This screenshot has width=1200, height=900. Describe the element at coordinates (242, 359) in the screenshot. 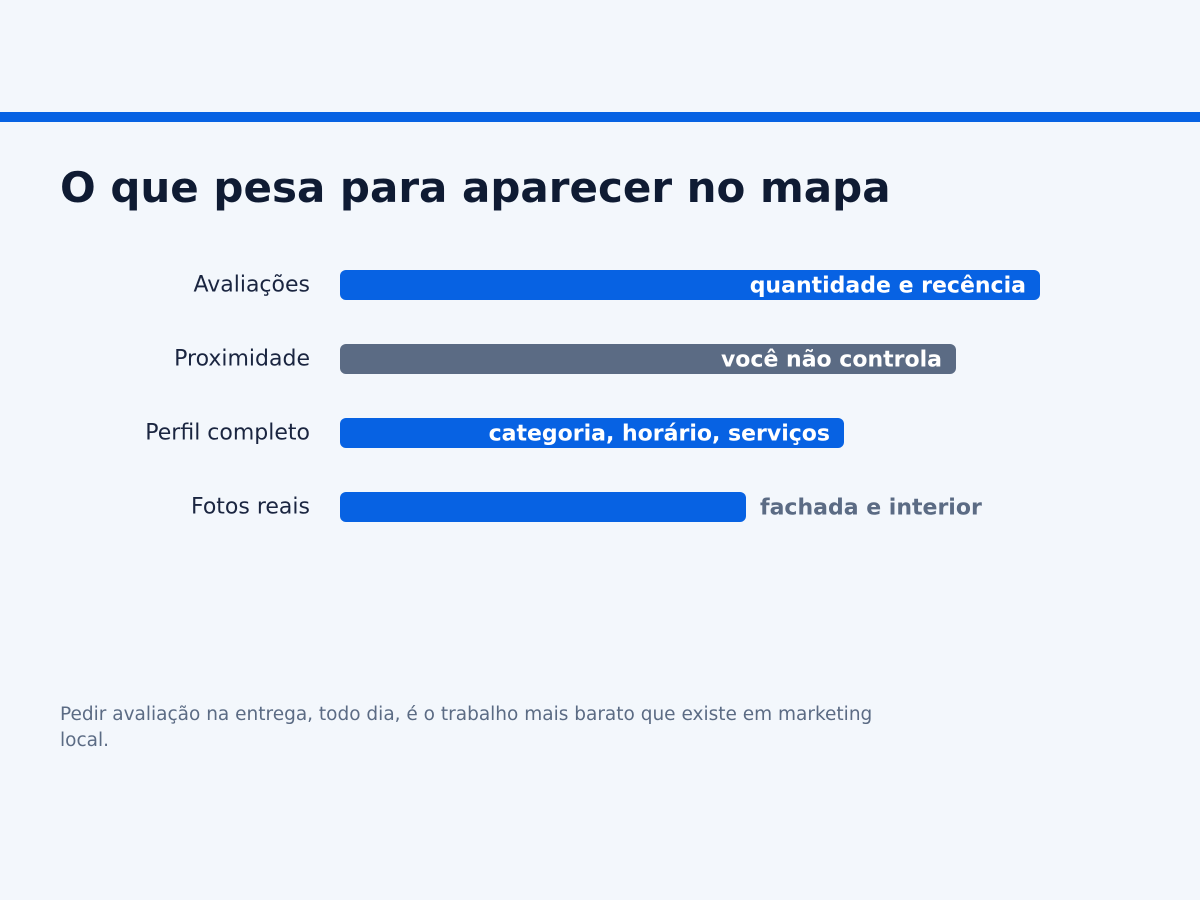

I see `category-label: Proximidade` at that location.